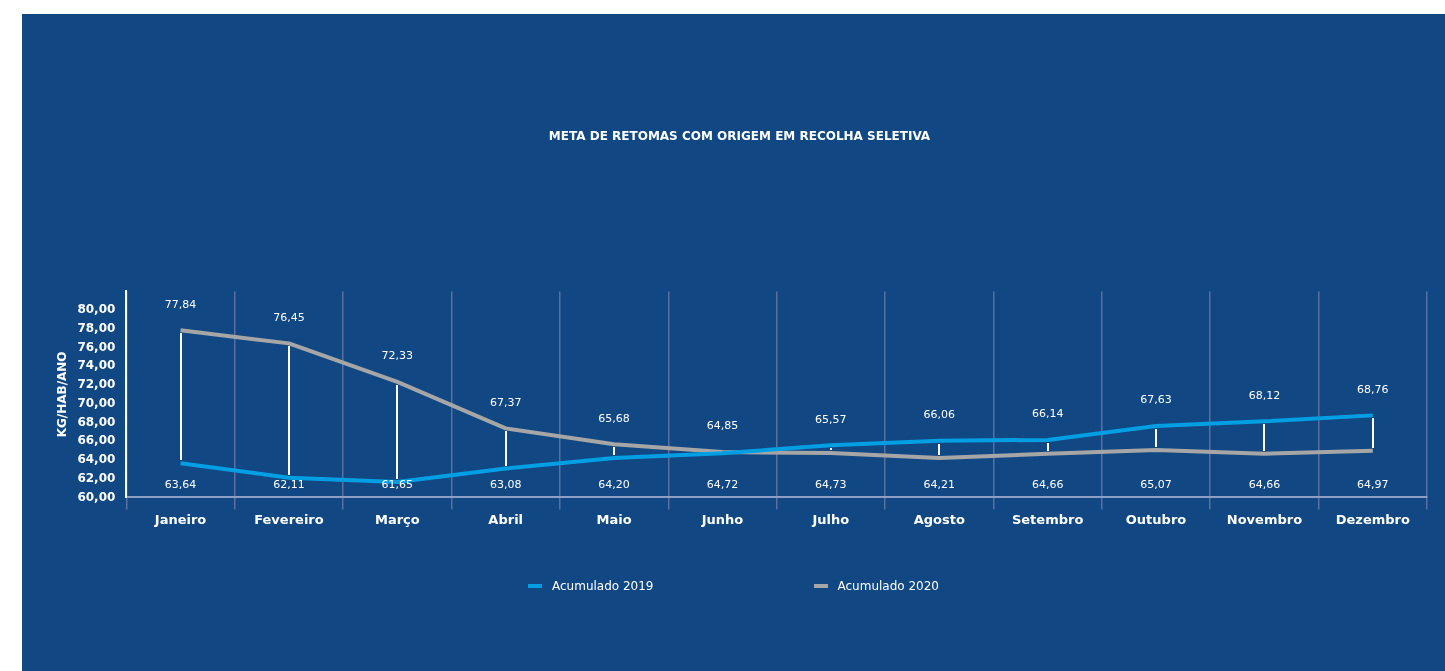 This screenshot has height=671, width=1445. I want to click on data-label: 64,97, so click(1373, 484).